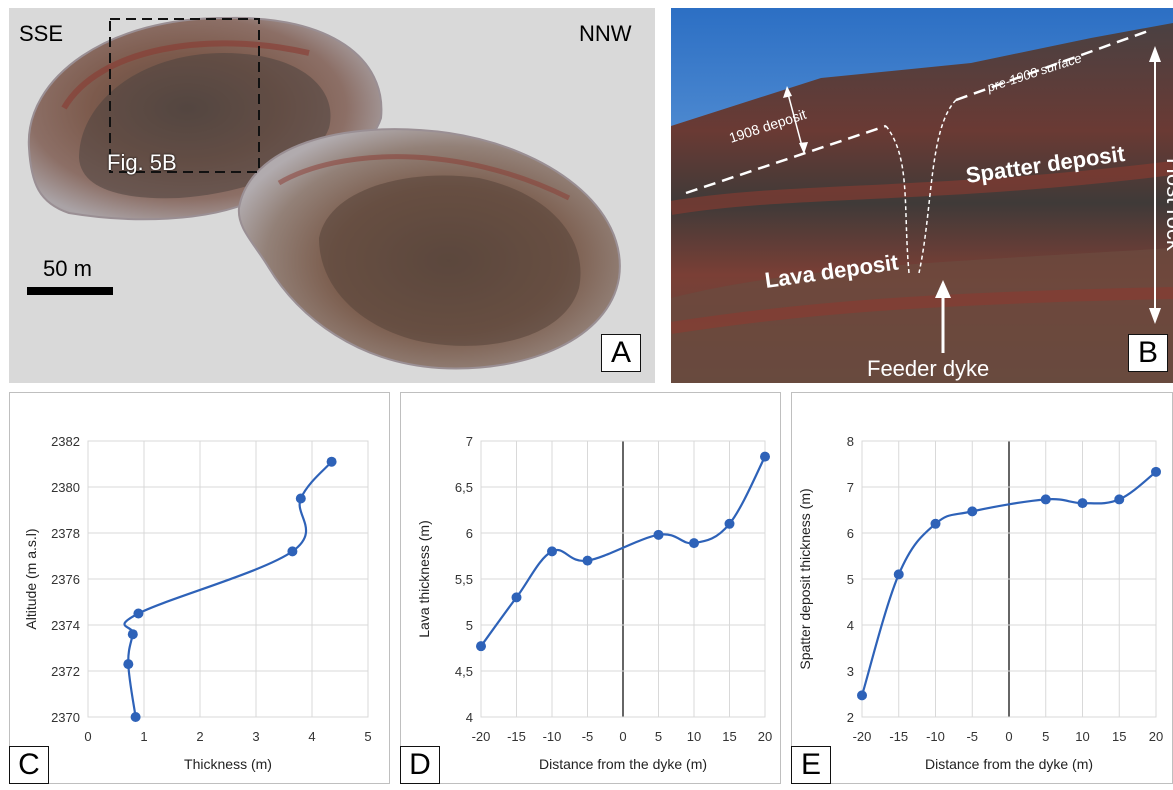  I want to click on y-tick-label: 2378, so click(65, 533).